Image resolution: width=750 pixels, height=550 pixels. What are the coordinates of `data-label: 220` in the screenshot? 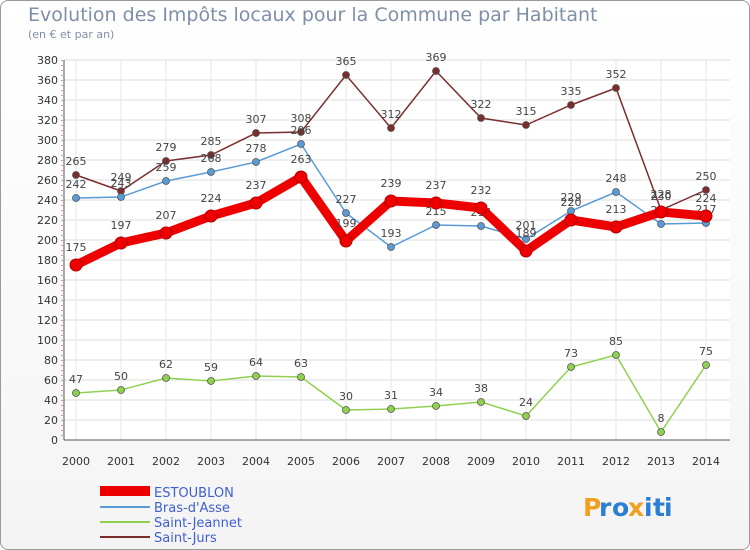 It's located at (571, 202).